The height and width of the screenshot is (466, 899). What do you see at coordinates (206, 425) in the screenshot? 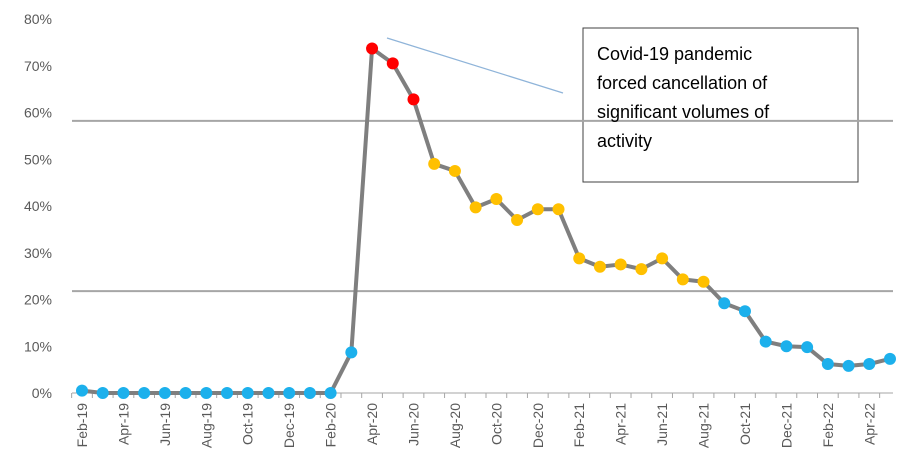
I see `x-tick-label: Aug-19` at bounding box center [206, 425].